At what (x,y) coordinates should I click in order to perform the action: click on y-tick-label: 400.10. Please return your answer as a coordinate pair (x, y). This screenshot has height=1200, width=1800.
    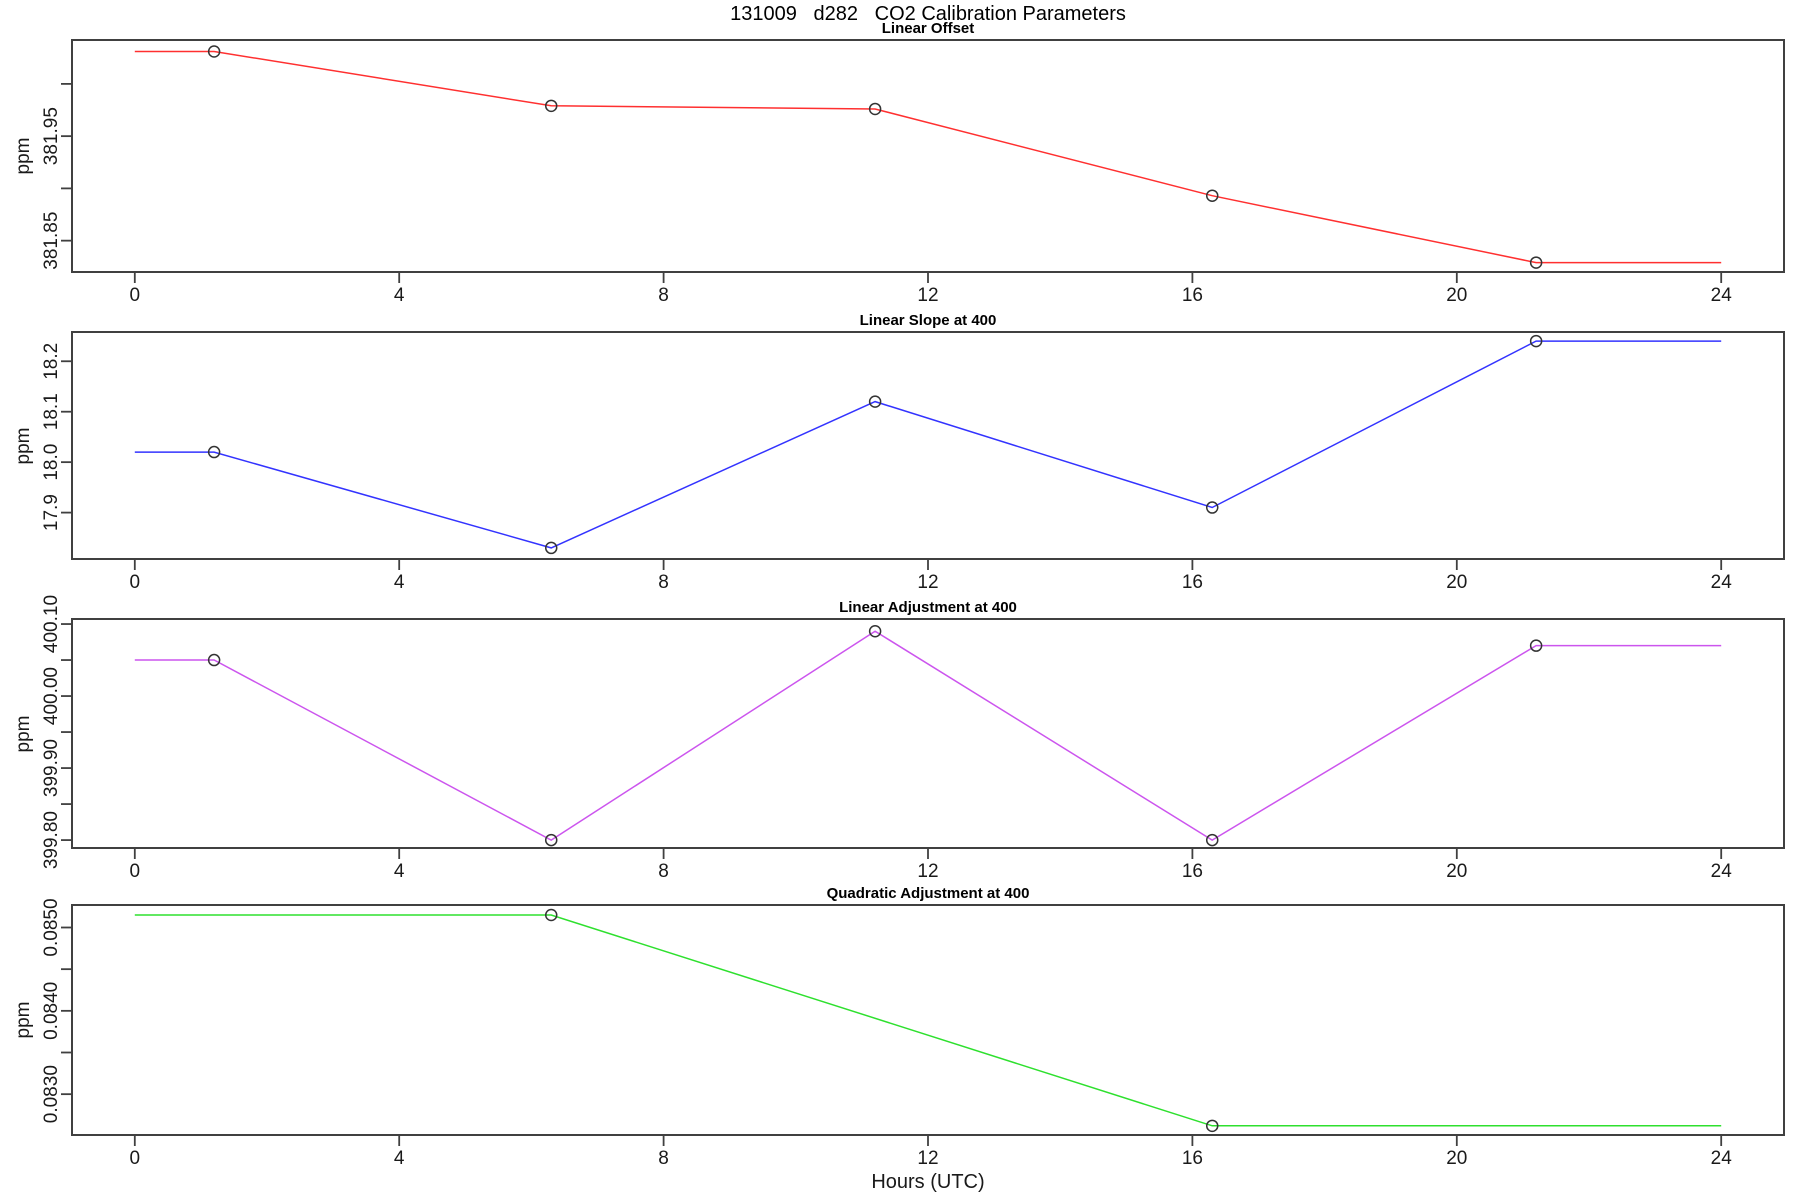
    Looking at the image, I should click on (51, 624).